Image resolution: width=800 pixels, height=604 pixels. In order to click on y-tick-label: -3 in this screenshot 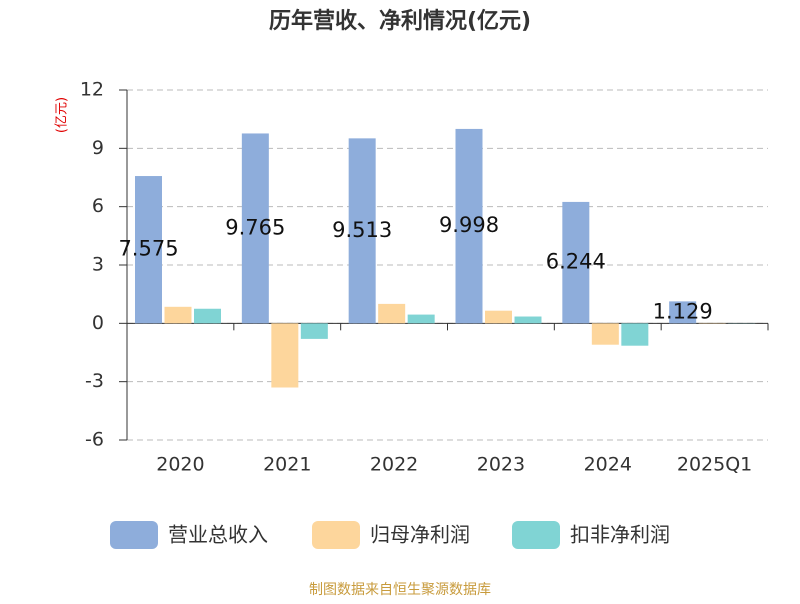, I will do `click(94, 381)`.